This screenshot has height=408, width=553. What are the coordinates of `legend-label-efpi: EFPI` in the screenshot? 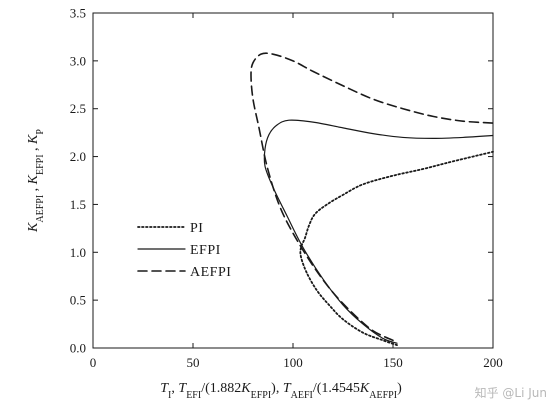 It's located at (205, 250).